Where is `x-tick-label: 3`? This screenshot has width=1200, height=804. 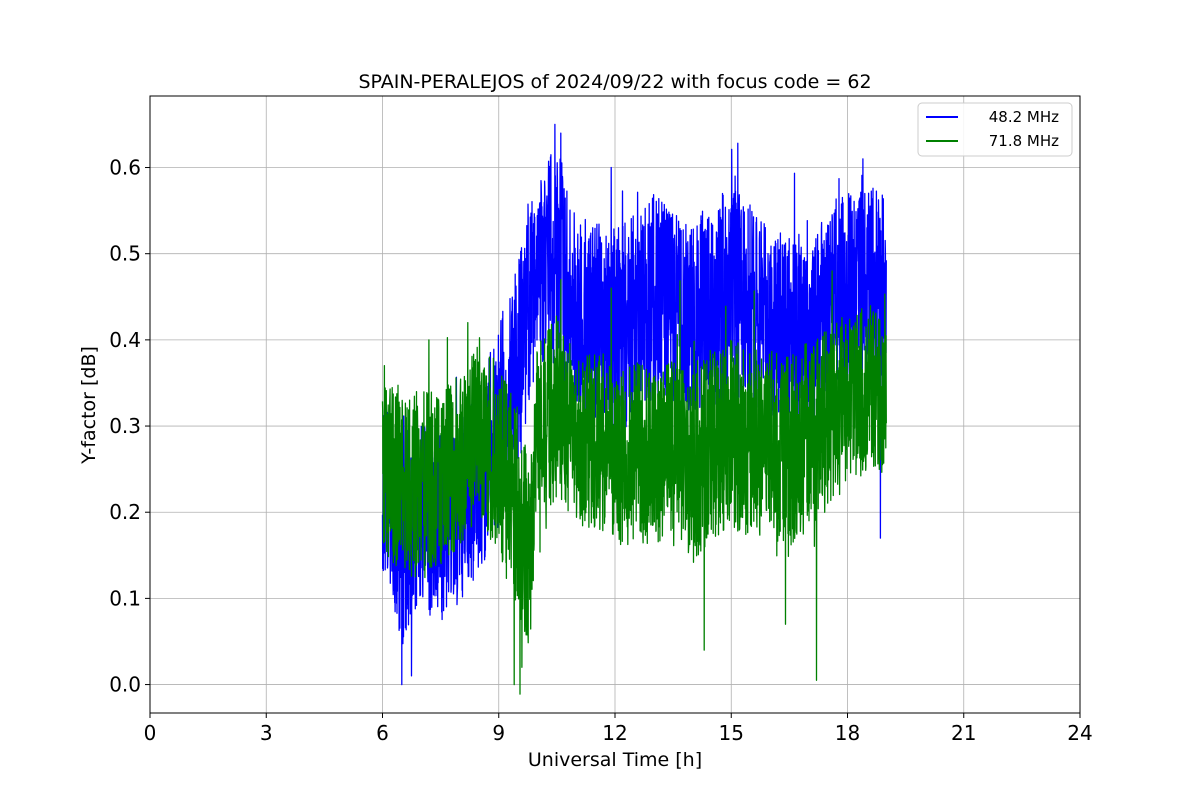
x-tick-label: 3 is located at coordinates (266, 733).